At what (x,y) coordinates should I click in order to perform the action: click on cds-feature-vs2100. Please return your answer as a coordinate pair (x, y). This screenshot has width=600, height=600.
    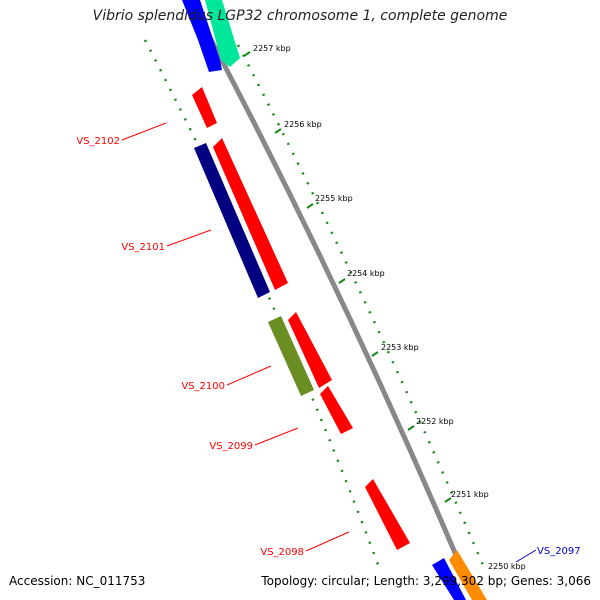
    Looking at the image, I should click on (291, 356).